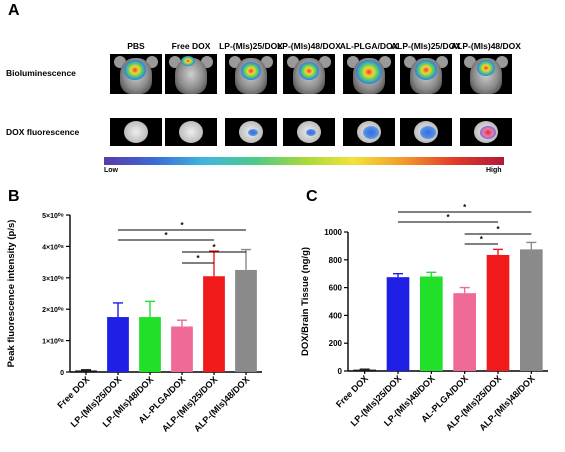  Describe the element at coordinates (336, 260) in the screenshot. I see `y-tick-label: 800` at that location.